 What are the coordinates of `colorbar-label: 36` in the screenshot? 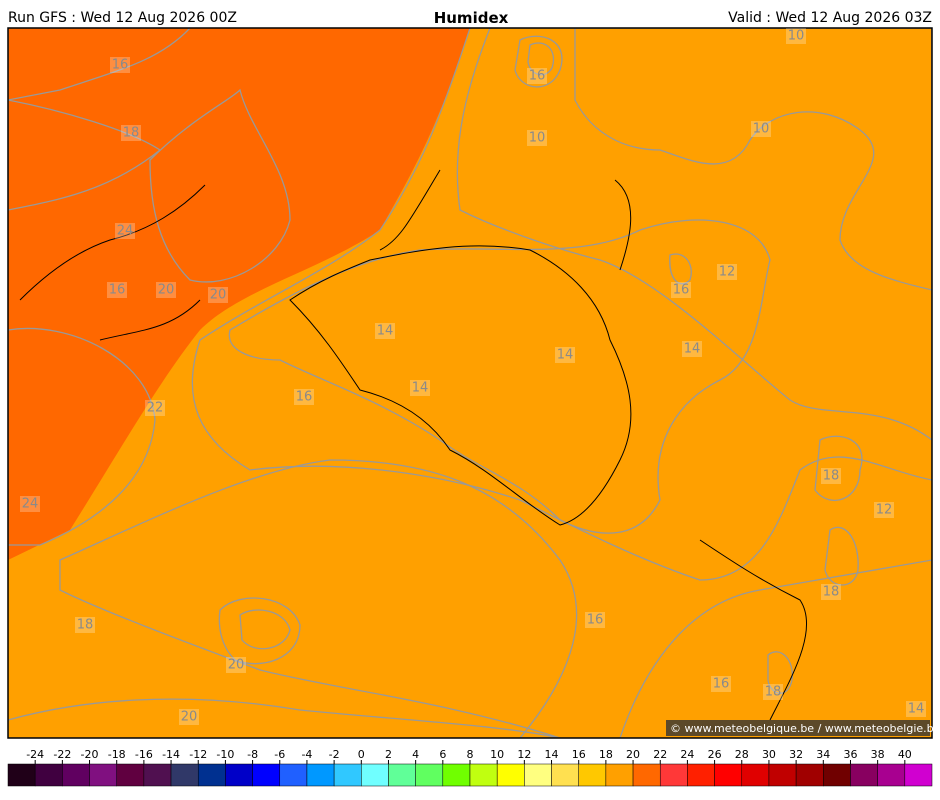 It's located at (850, 754).